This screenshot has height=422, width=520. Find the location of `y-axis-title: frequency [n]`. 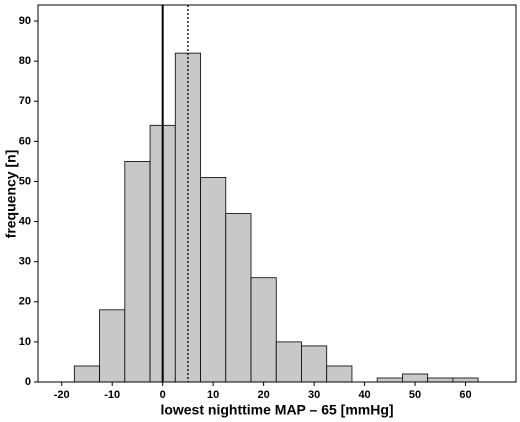

y-axis-title: frequency [n] is located at coordinates (11, 194).